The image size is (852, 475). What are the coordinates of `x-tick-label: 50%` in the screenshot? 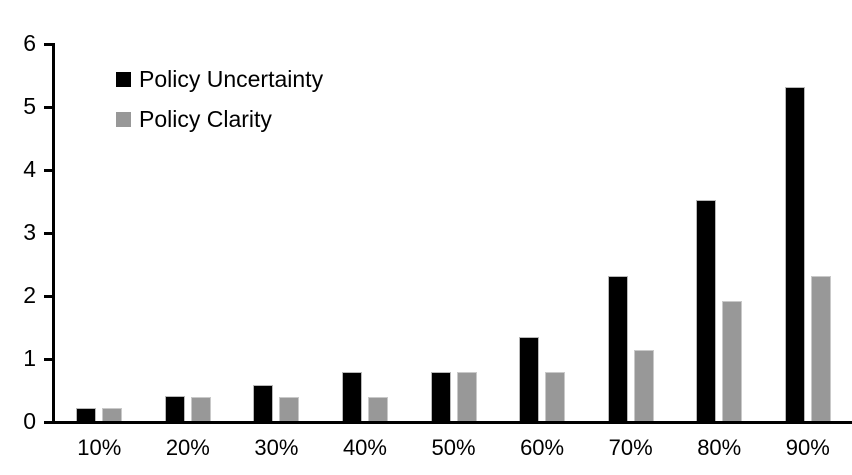 It's located at (453, 447).